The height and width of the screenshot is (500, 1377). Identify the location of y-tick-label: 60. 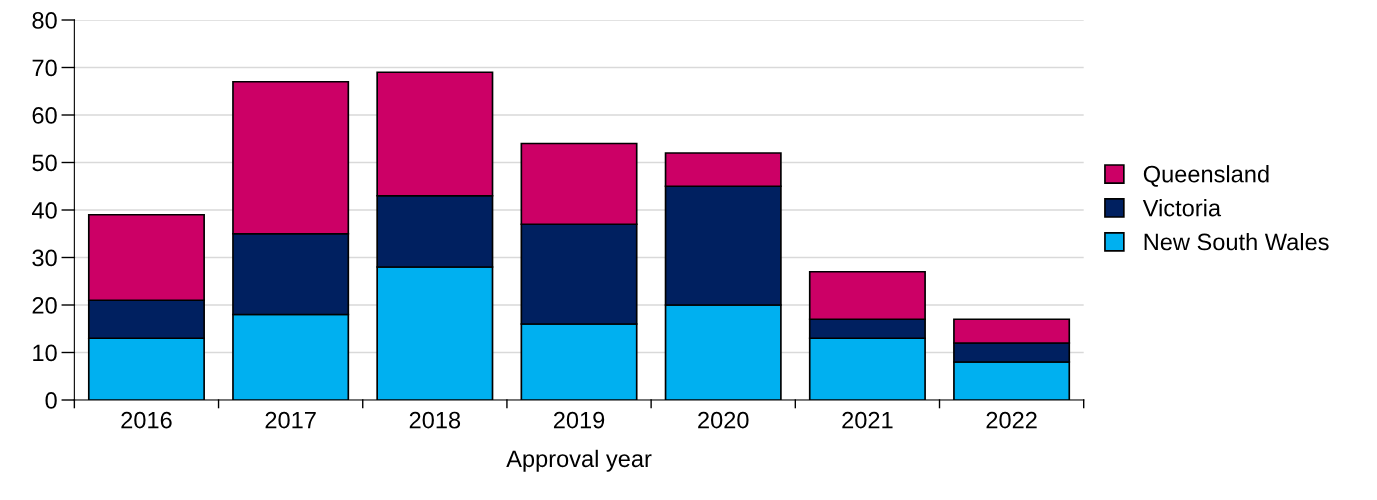
(44, 115).